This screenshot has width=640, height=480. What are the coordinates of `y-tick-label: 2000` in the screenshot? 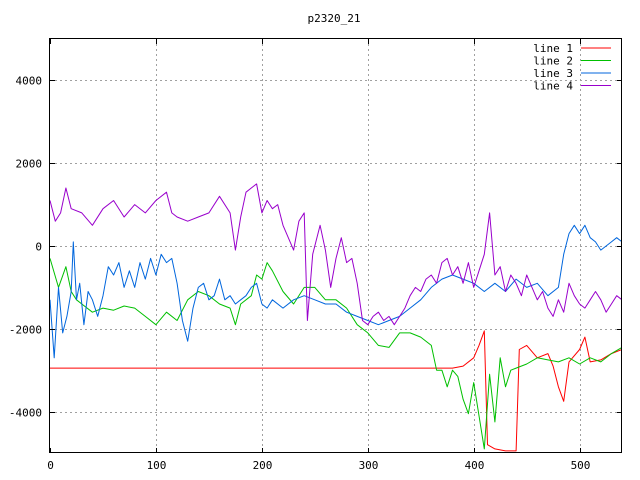 It's located at (29, 164).